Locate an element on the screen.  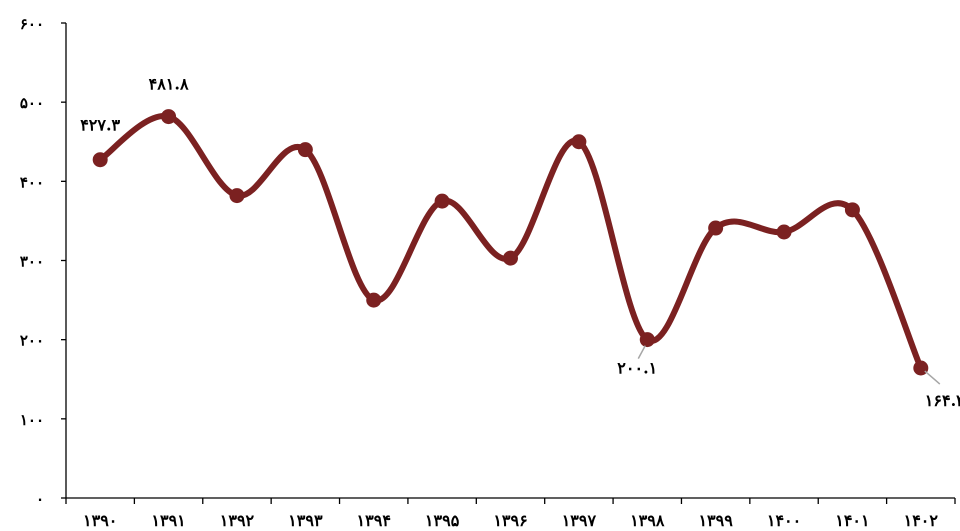
x-tick-label: ۱۳۹۱ is located at coordinates (168, 520).